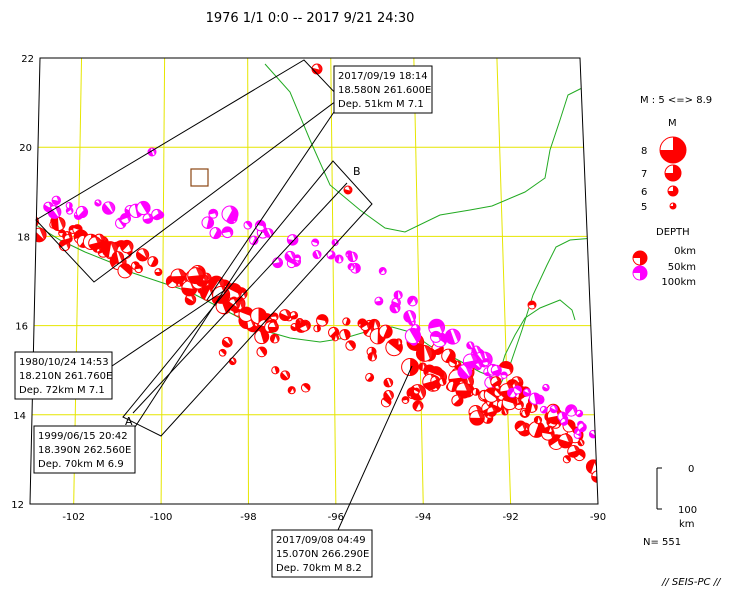 Image resolution: width=751 pixels, height=593 pixels. What do you see at coordinates (676, 497) in the screenshot?
I see `depth-scale-bar: 0 100 km` at bounding box center [676, 497].